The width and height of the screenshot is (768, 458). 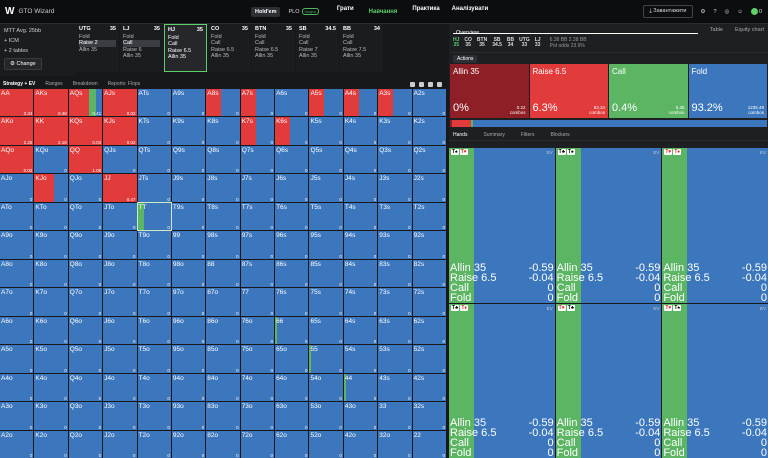 I want to click on hand-cell-qts: QTs 0, so click(x=154, y=159).